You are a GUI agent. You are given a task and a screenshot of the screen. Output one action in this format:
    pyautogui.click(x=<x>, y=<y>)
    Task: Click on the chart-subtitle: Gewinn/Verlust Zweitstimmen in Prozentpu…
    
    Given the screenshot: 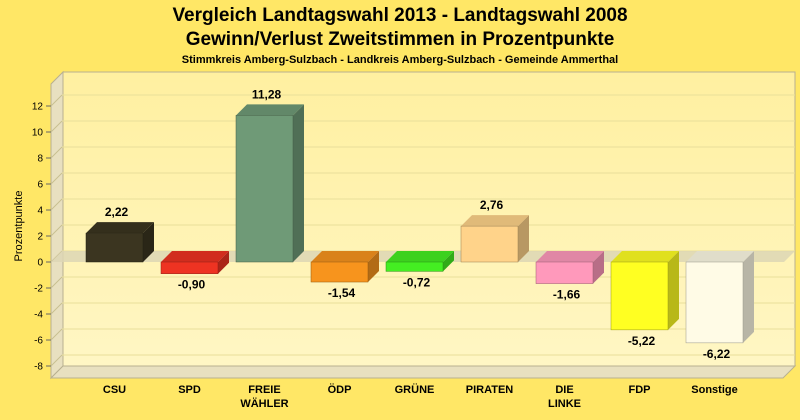 What is the action you would take?
    pyautogui.click(x=400, y=39)
    